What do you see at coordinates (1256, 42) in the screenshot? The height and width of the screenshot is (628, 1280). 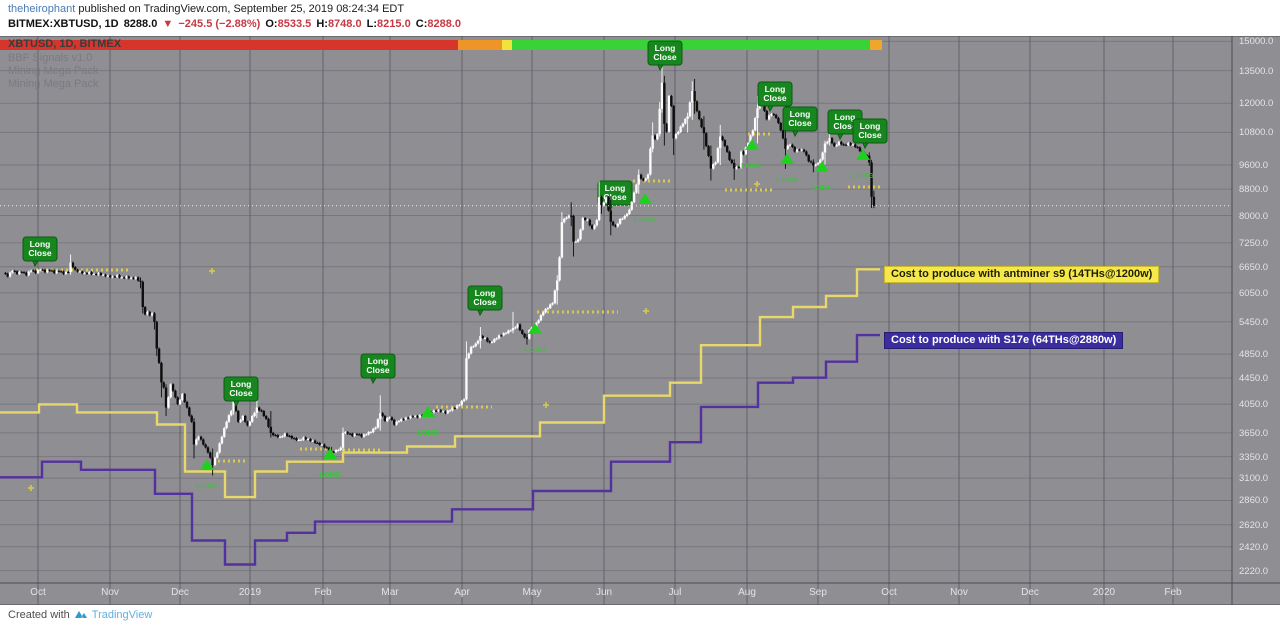 I see `price-tick-label: 15000.0` at bounding box center [1256, 42].